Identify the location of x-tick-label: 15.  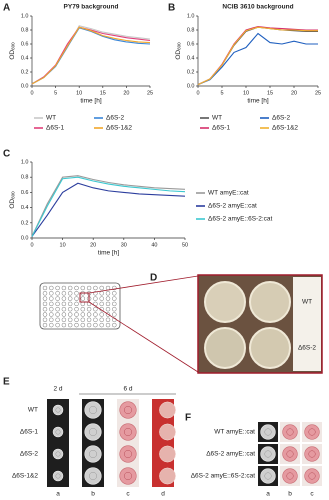
(270, 93).